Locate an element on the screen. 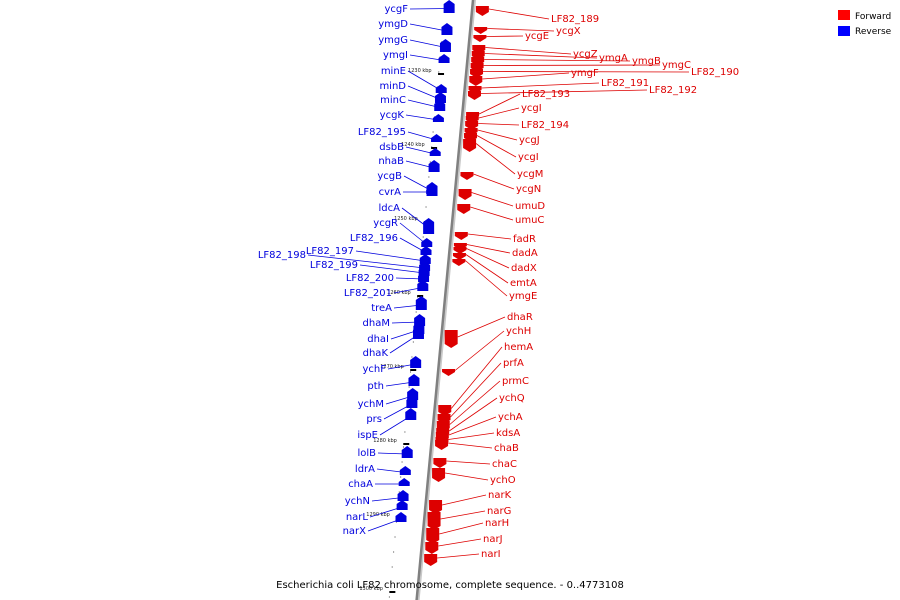 Image resolution: width=900 pixels, height=600 pixels. axis-line is located at coordinates (445, 300).